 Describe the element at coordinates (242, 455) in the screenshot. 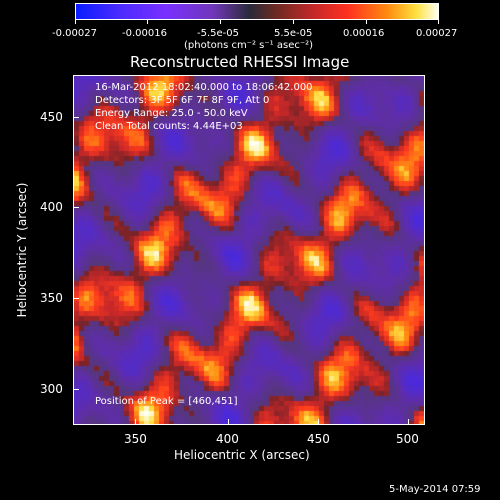

I see `x-axis-label: Heliocentric X (arcsec)` at that location.